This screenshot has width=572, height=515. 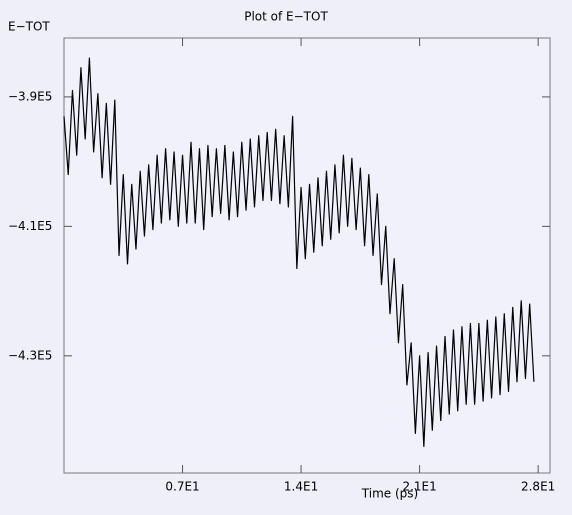 I want to click on x-axis-label: Time (ps), so click(x=389, y=494).